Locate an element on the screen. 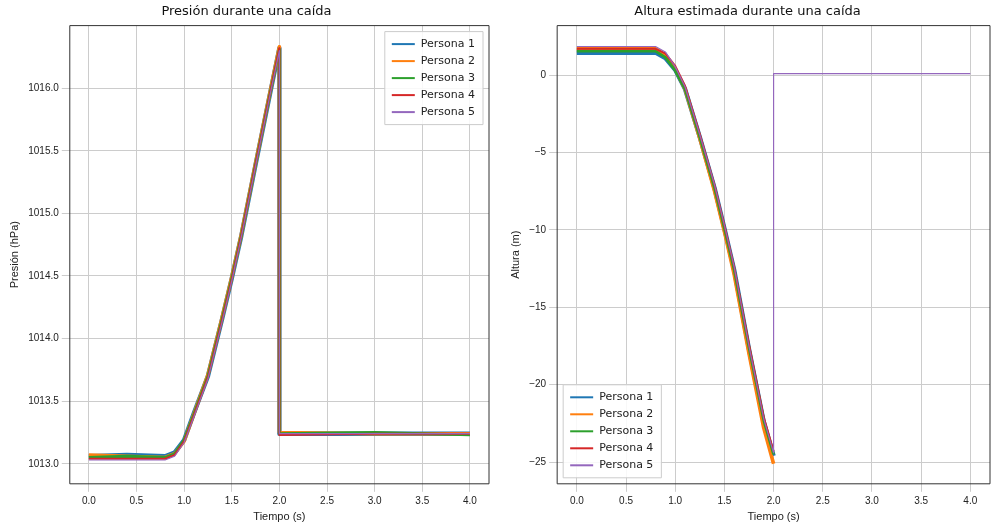  y-tick-label: 1016.0 is located at coordinates (44, 87).